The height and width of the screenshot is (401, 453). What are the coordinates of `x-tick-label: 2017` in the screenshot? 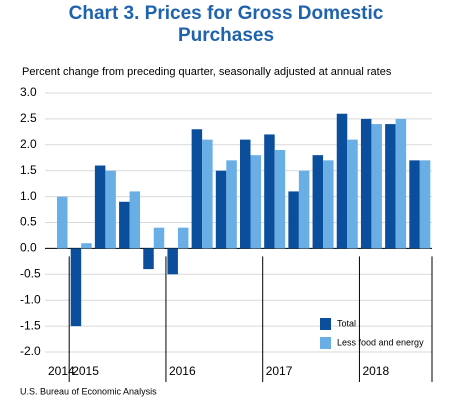 It's located at (279, 371).